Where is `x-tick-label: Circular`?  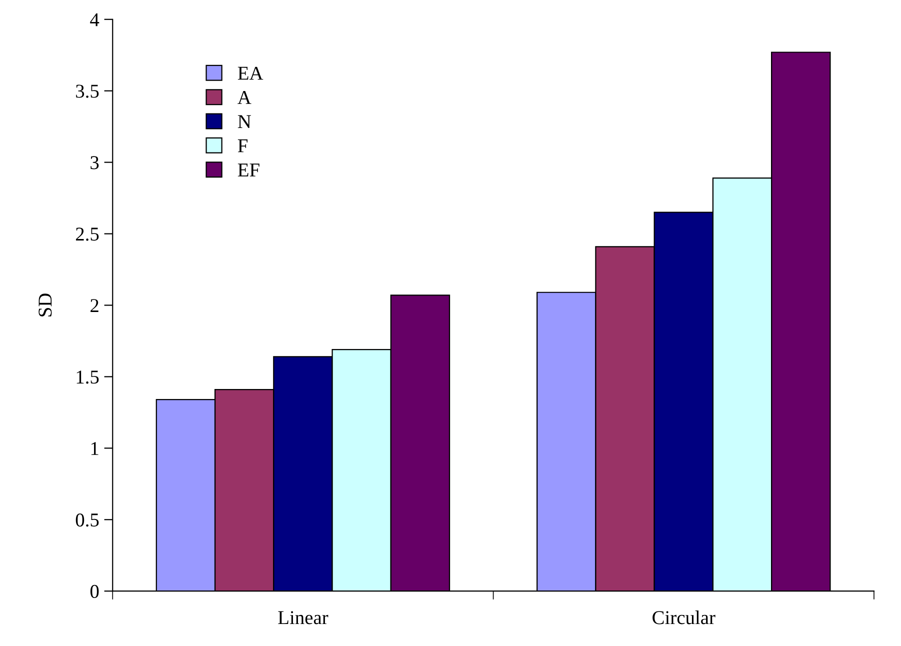 x-tick-label: Circular is located at coordinates (684, 617).